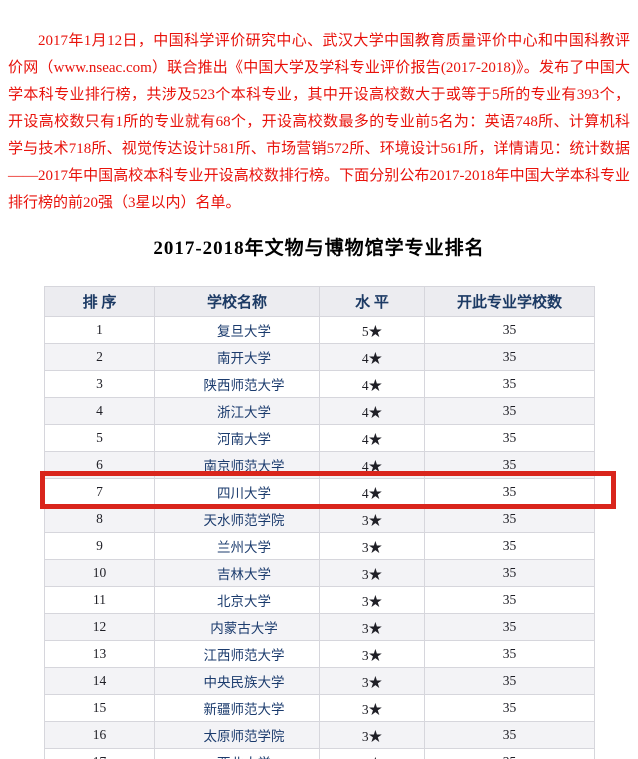 This screenshot has height=759, width=638. I want to click on school-cell: 内蒙古大学, so click(237, 627).